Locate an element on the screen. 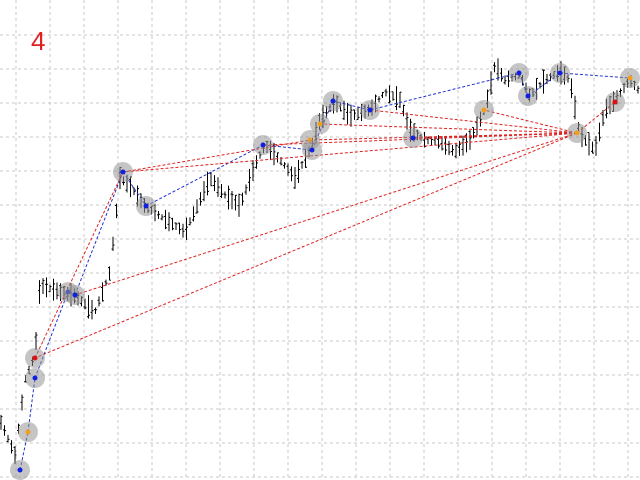 The width and height of the screenshot is (640, 480). chart-label: 4 is located at coordinates (38, 41).